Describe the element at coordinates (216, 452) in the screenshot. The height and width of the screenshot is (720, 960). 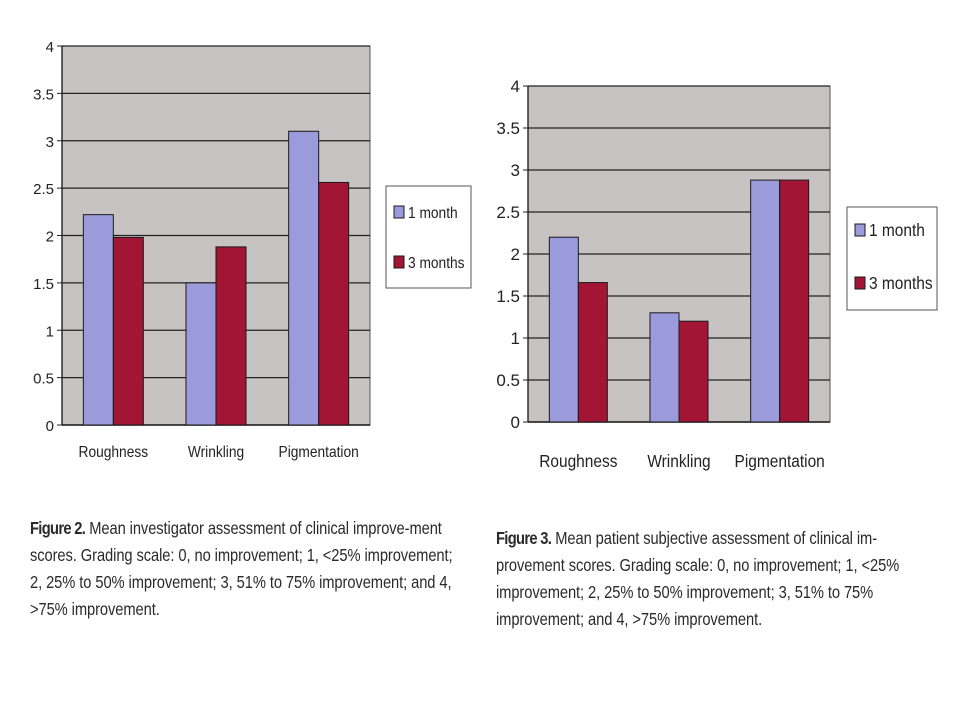
I see `fig2-x-category-label: Wrinkling` at that location.